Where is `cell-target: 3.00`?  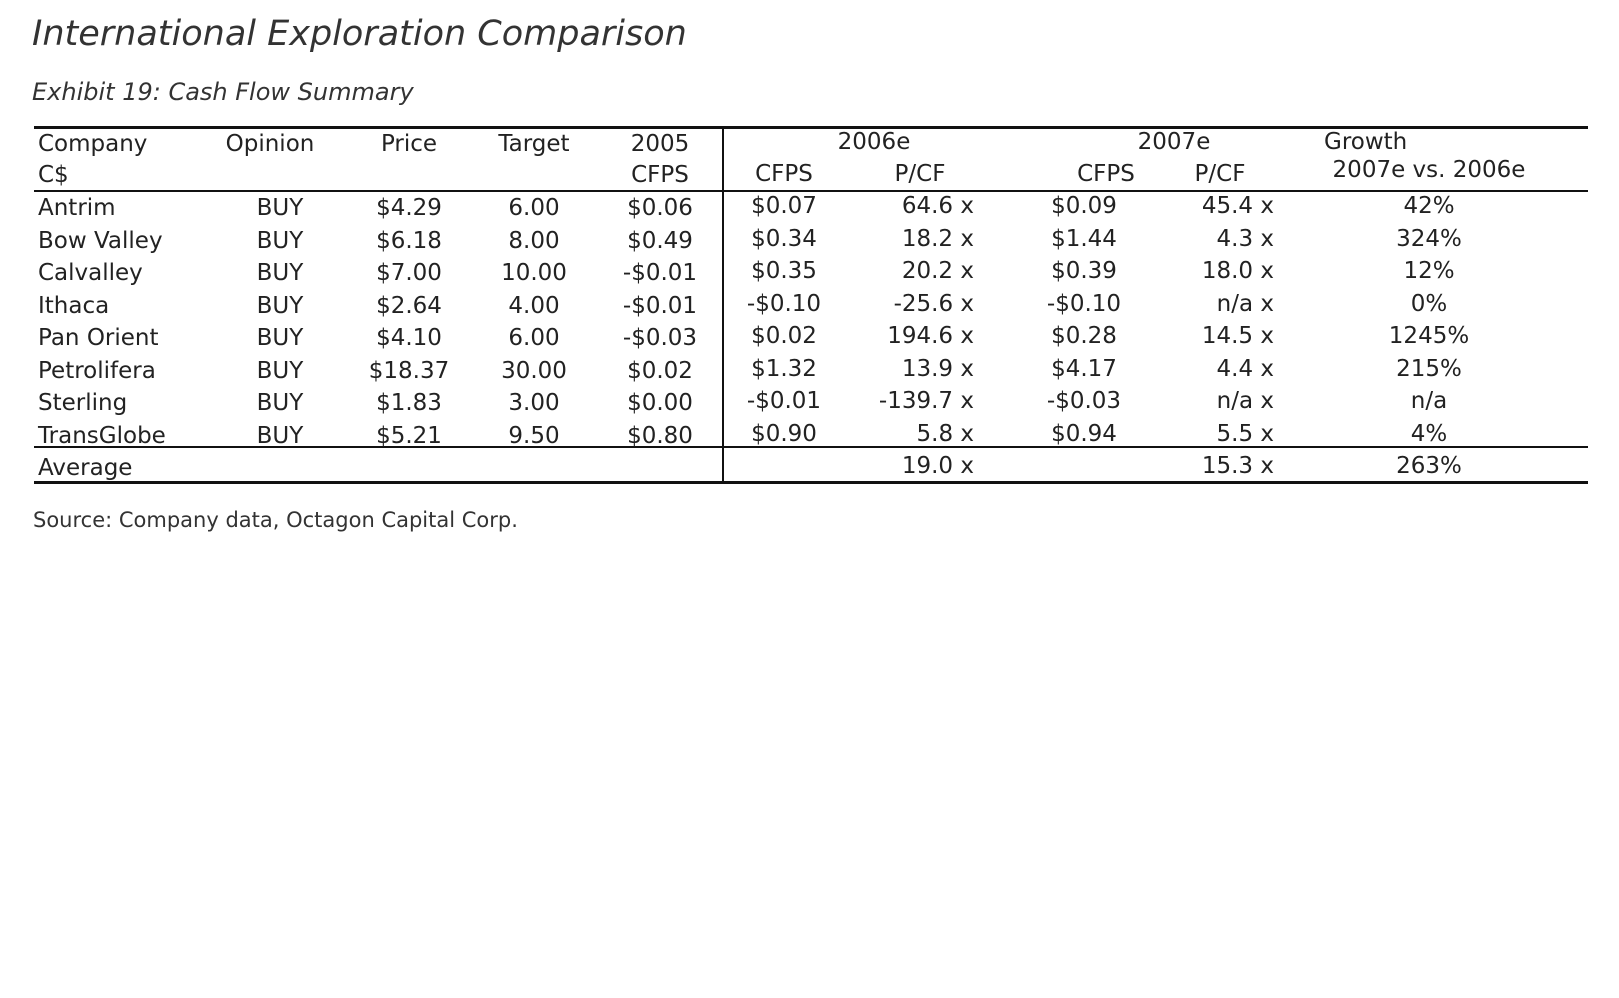 cell-target: 3.00 is located at coordinates (534, 403).